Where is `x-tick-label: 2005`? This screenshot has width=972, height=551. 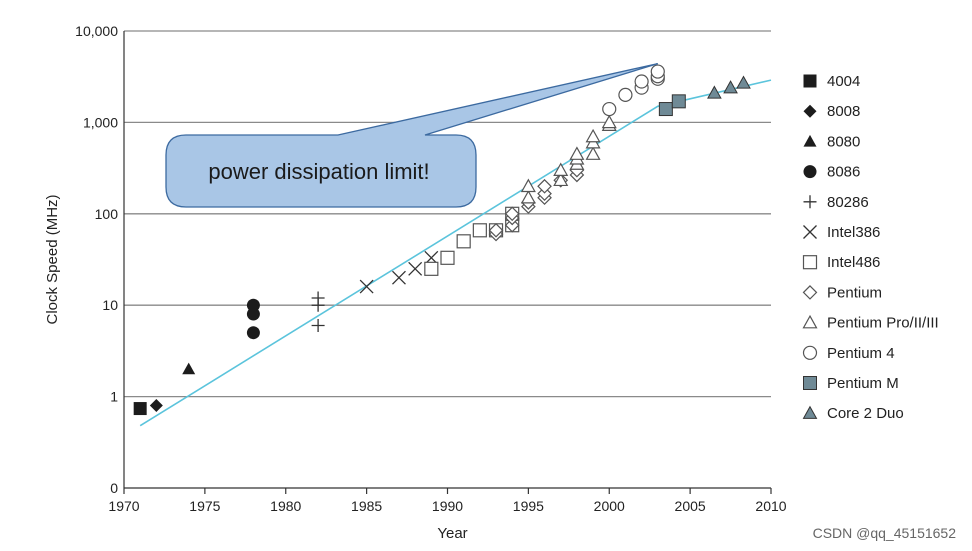 x-tick-label: 2005 is located at coordinates (690, 506).